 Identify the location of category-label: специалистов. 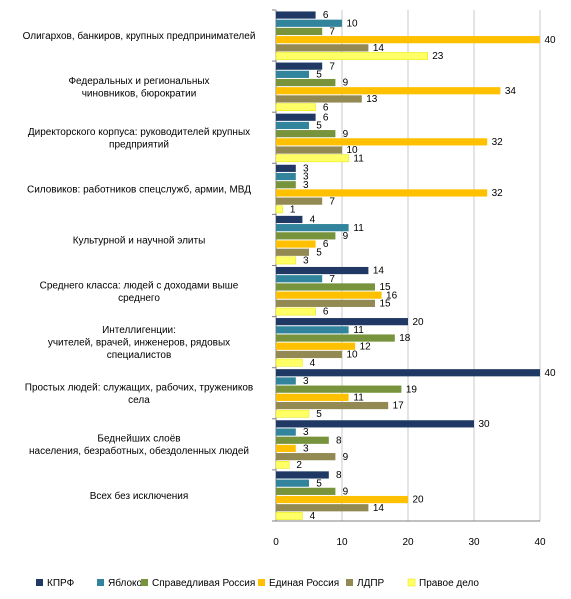
(139, 355).